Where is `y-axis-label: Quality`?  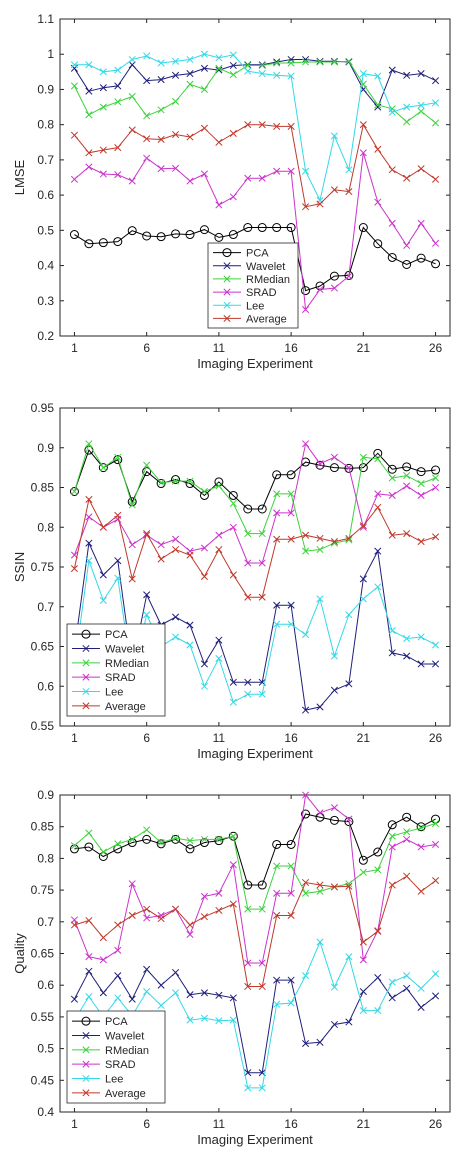 y-axis-label: Quality is located at coordinates (19, 953).